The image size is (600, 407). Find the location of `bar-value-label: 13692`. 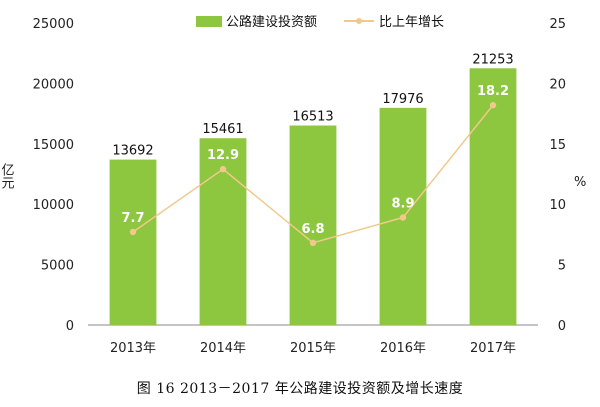

bar-value-label: 13692 is located at coordinates (132, 151).